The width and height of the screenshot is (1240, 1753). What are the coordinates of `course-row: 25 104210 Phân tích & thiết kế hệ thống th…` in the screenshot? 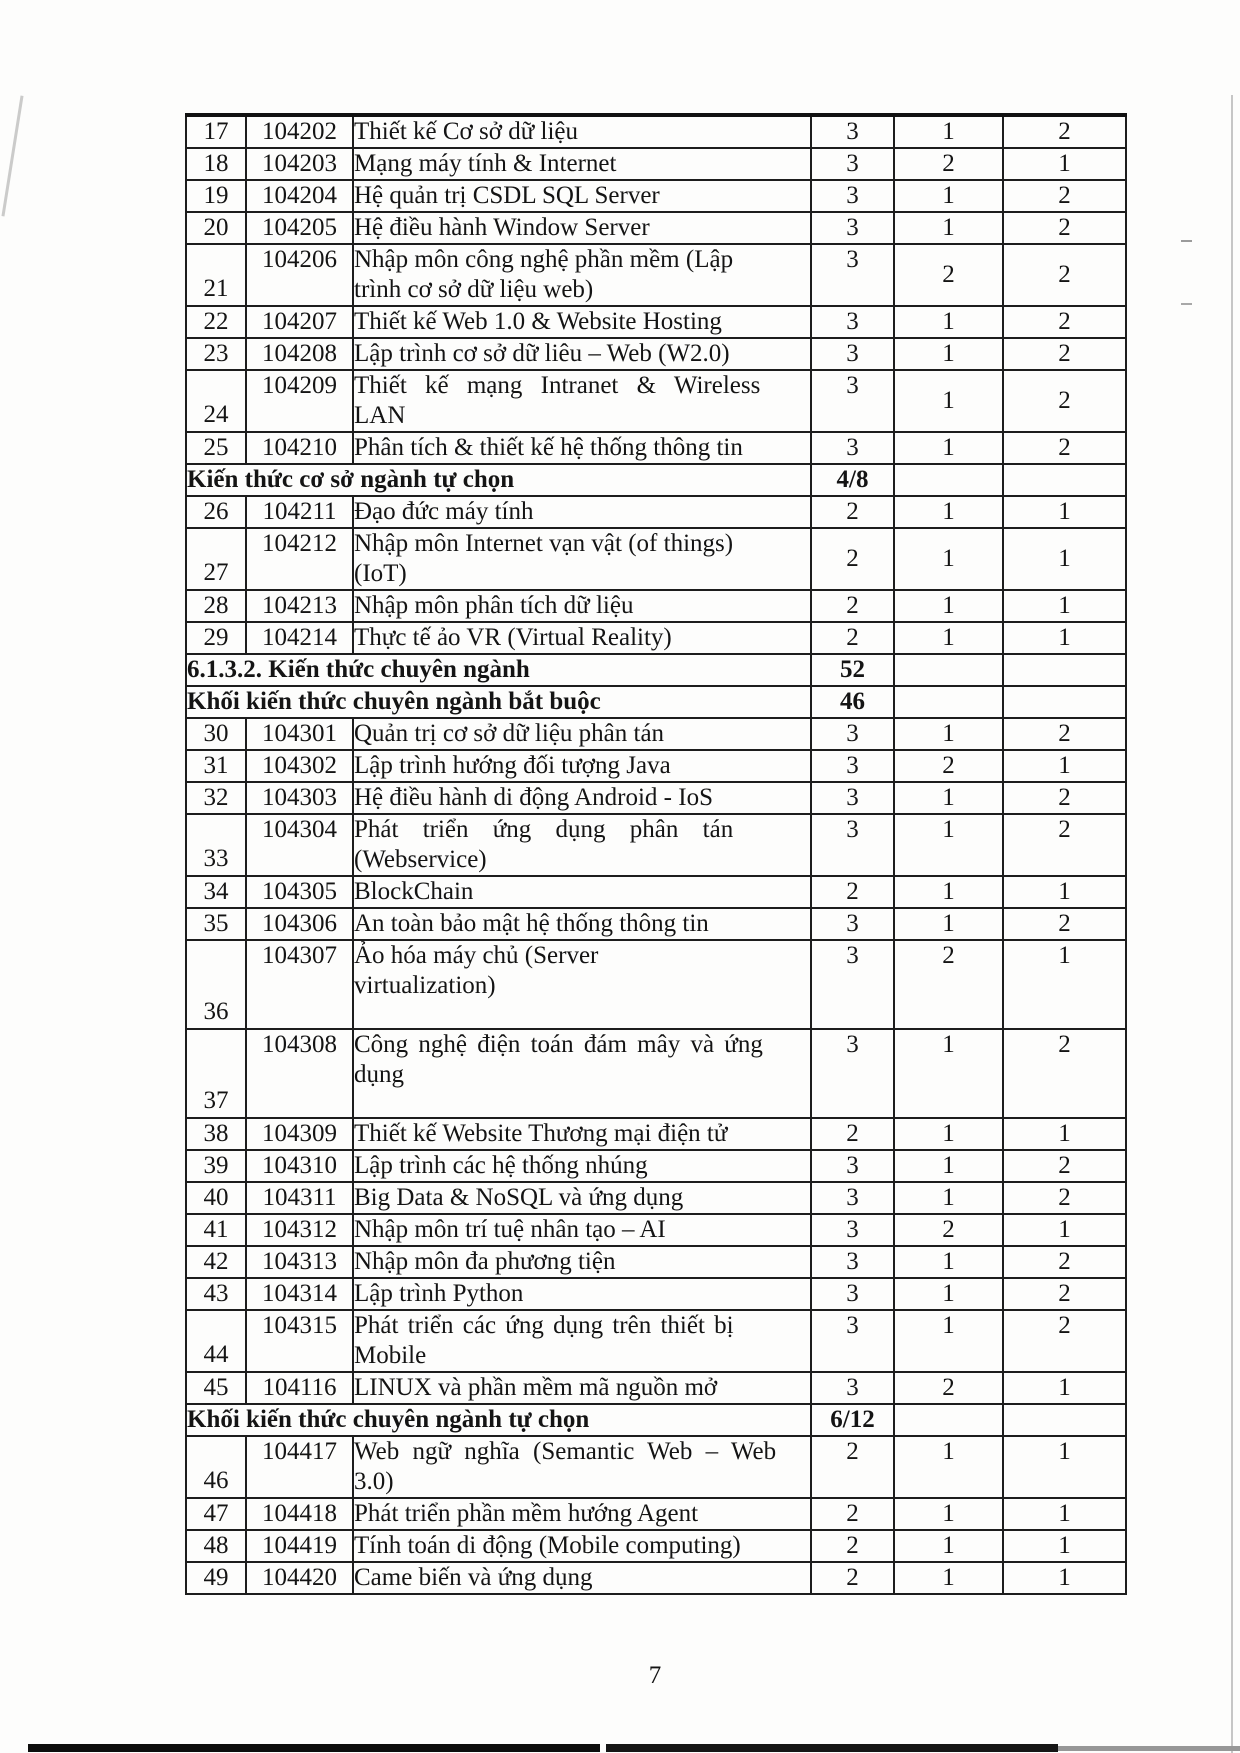 It's located at (656, 448).